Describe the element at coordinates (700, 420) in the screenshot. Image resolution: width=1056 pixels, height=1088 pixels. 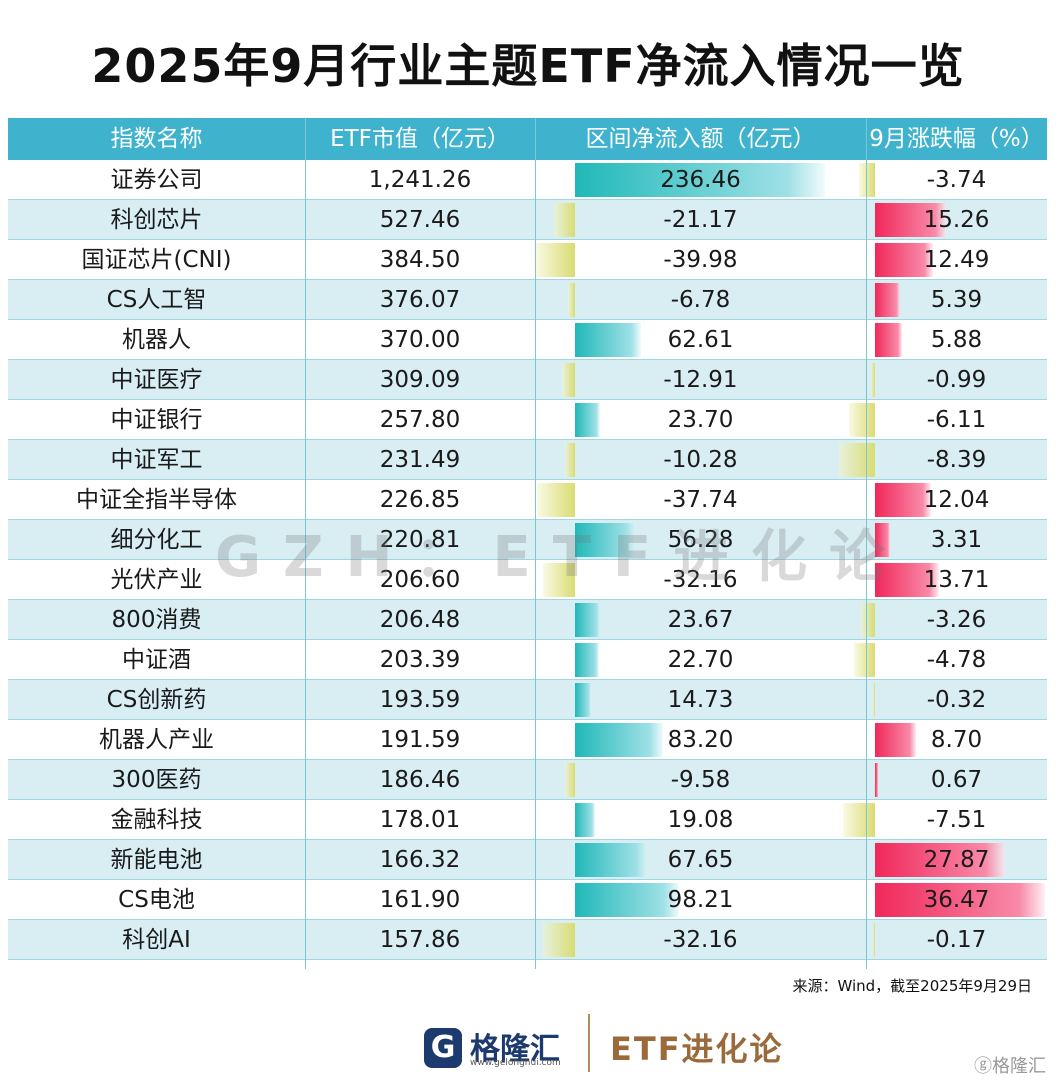
I see `cell-net-inflow: 23.70` at that location.